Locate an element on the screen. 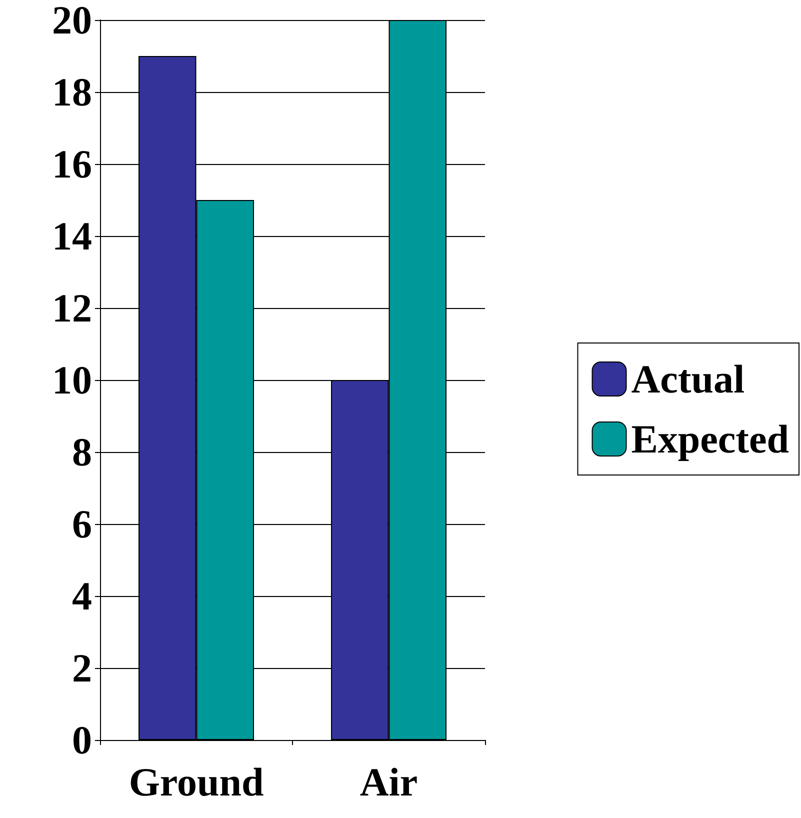  legend-label: Expected is located at coordinates (710, 439).